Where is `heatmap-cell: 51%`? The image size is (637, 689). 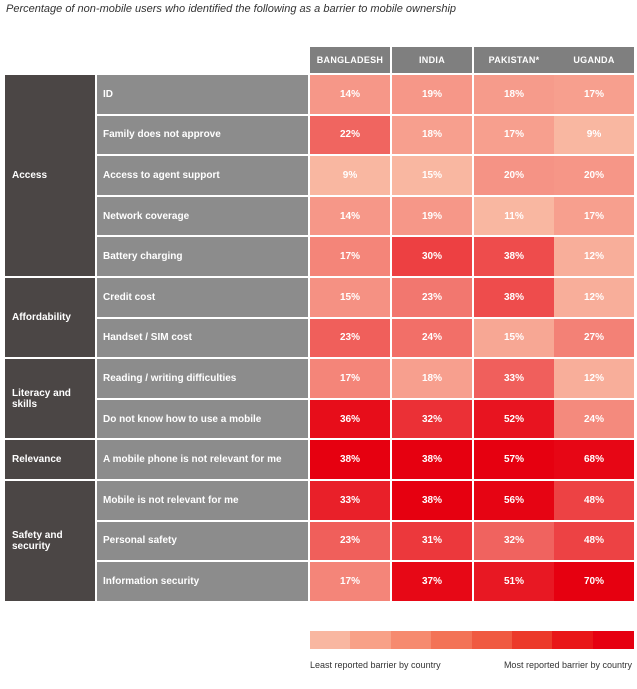
heatmap-cell: 51% is located at coordinates (514, 581).